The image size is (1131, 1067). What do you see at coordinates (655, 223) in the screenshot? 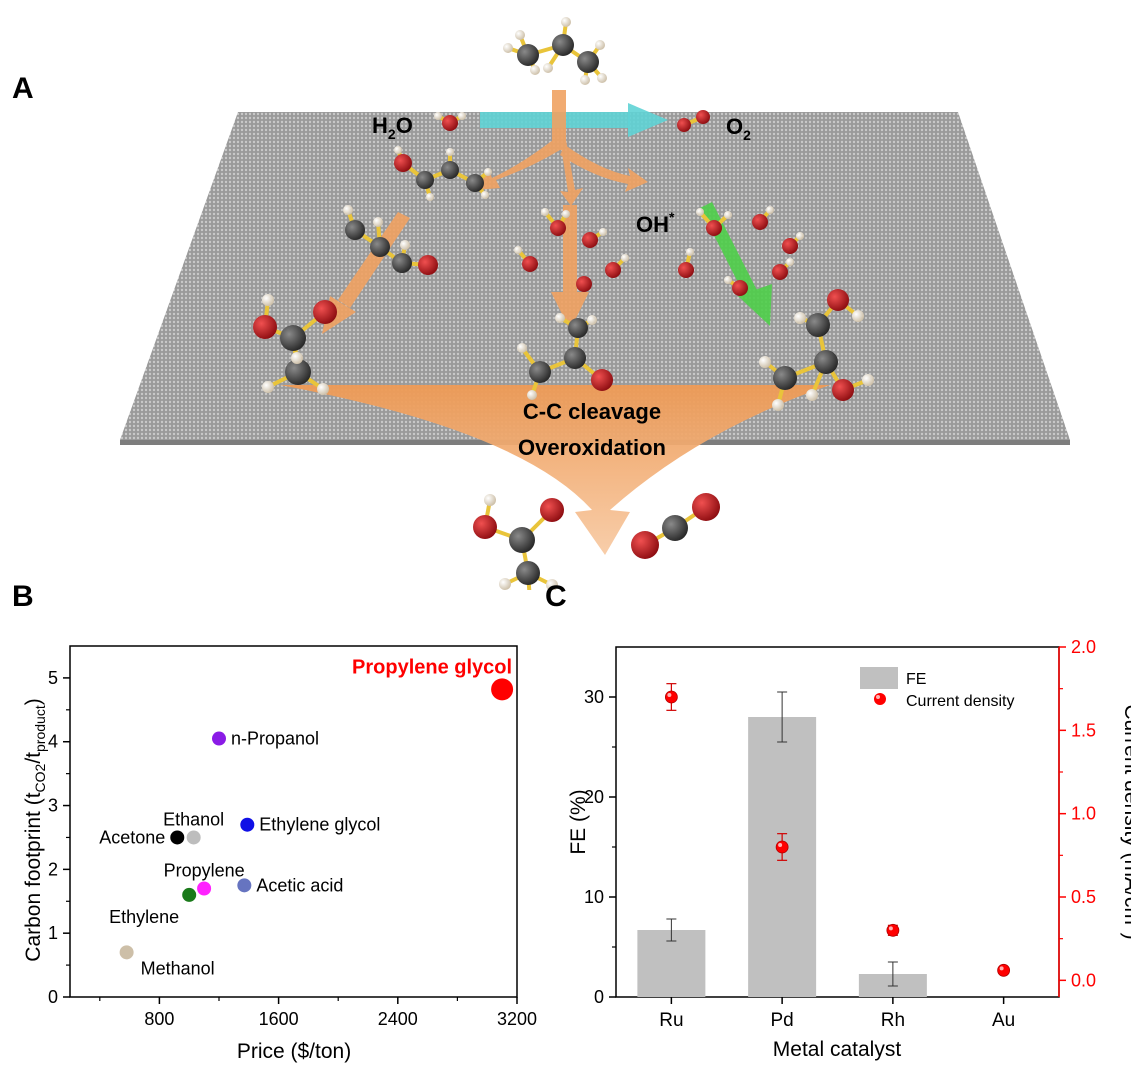
I see `hydroxyl-label: OH*` at bounding box center [655, 223].